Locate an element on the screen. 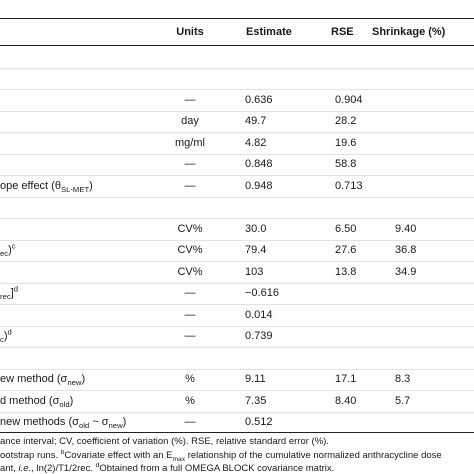 The width and height of the screenshot is (474, 474). cell-rse: 0.904 is located at coordinates (349, 99).